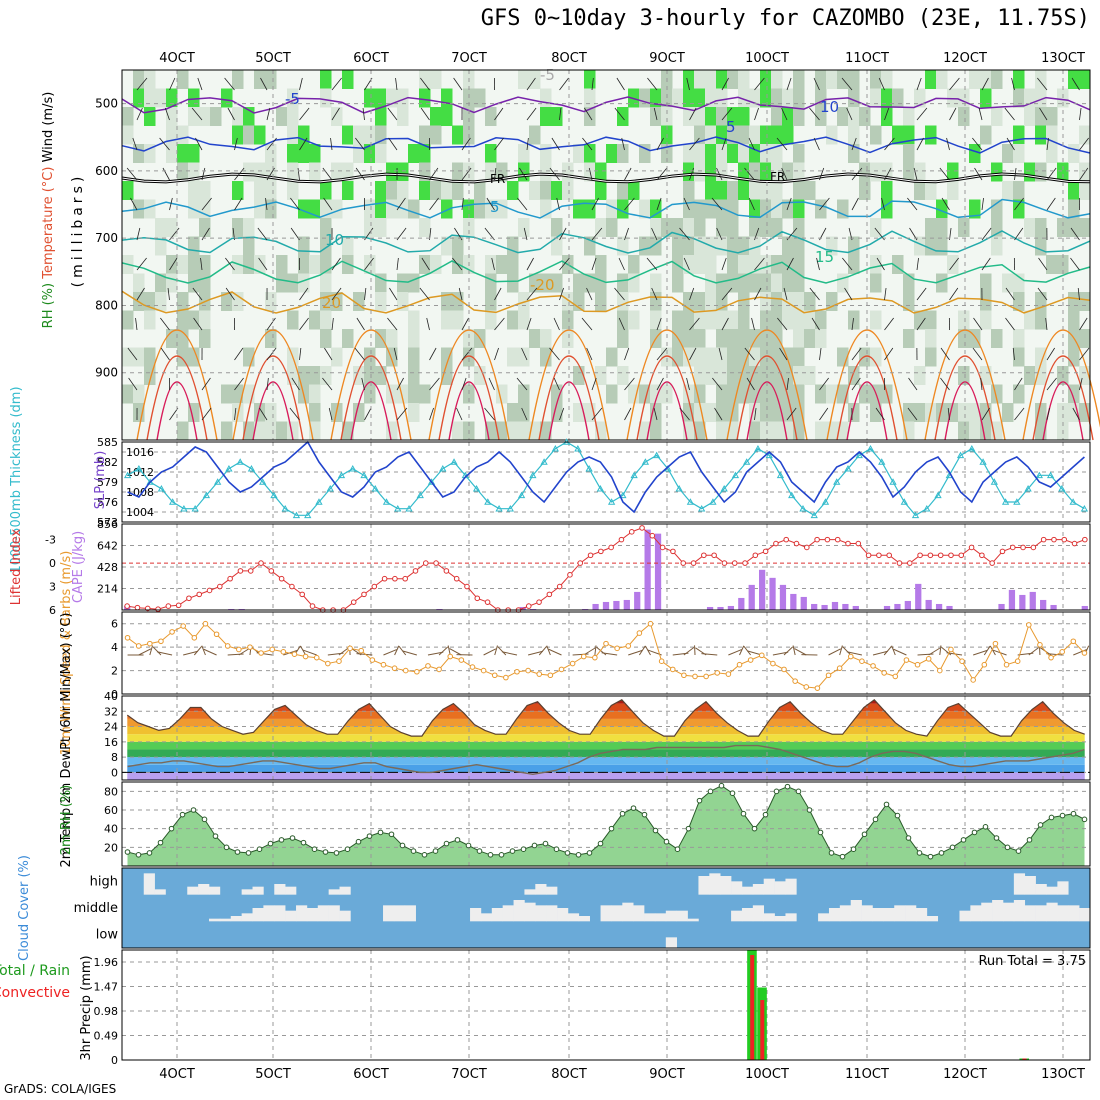 This screenshot has width=1100, height=1100. What do you see at coordinates (667, 398) in the screenshot?
I see `isotherm-loop` at bounding box center [667, 398].